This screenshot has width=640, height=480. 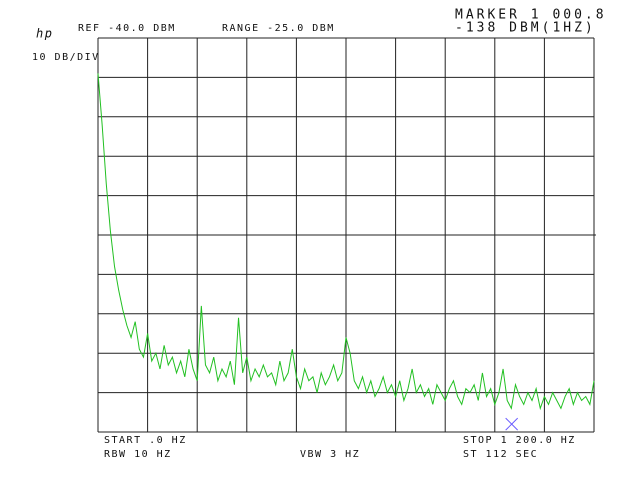 I want to click on logo: hp, so click(x=44, y=34).